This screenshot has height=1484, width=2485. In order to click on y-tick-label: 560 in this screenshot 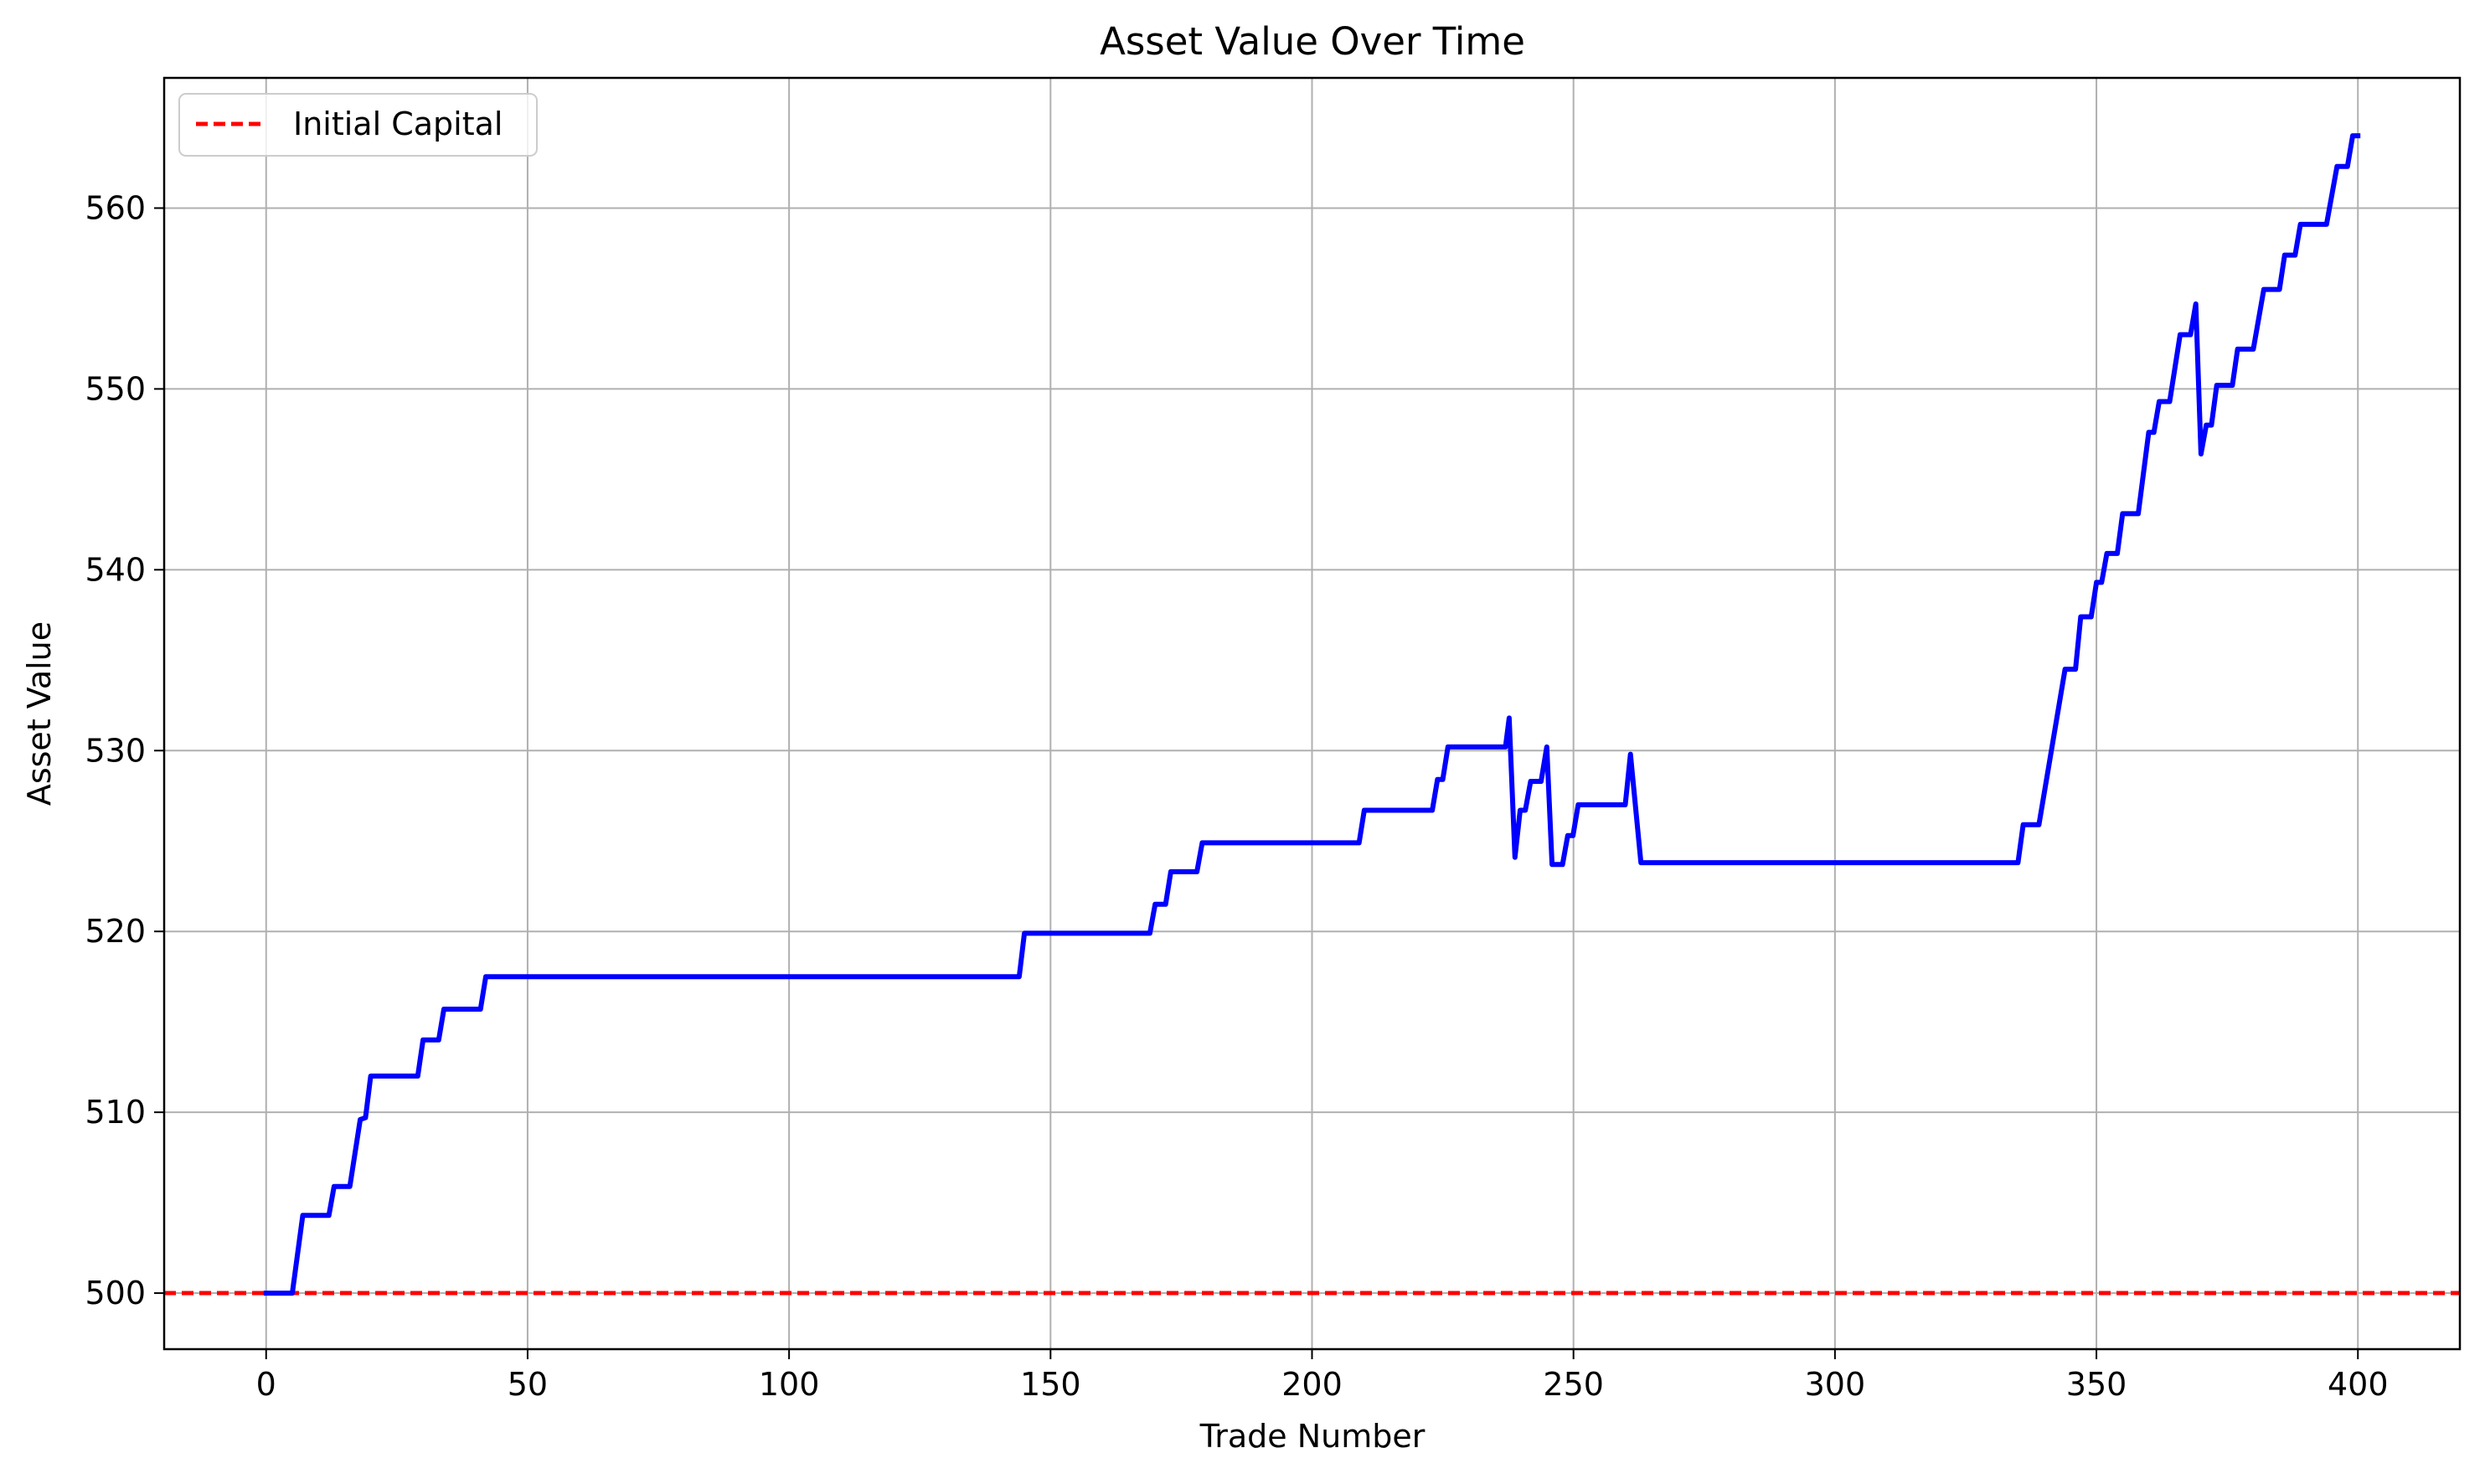, I will do `click(115, 207)`.